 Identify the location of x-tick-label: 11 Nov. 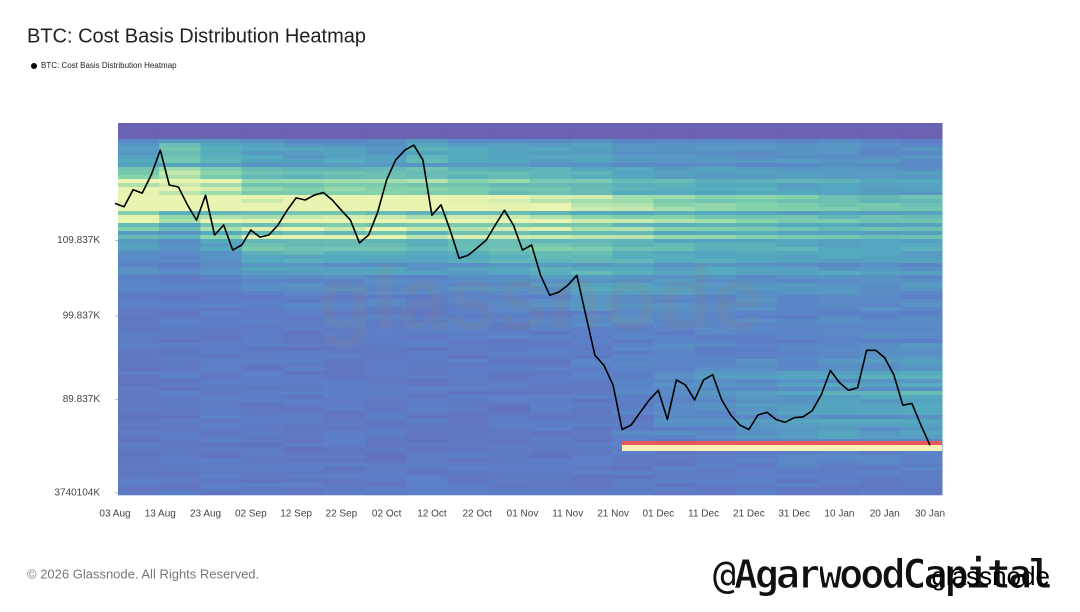
(567, 514).